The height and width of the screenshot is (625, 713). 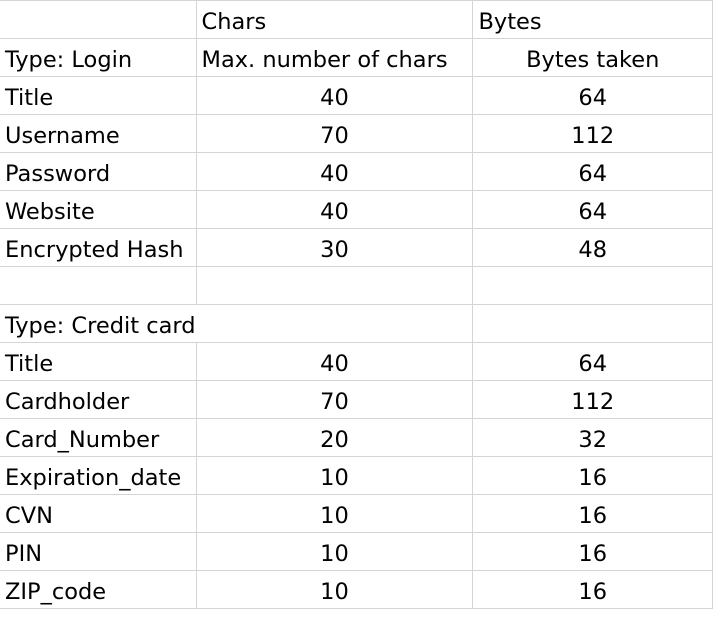 I want to click on table-row: ZIP_code 10 16, so click(x=356, y=589).